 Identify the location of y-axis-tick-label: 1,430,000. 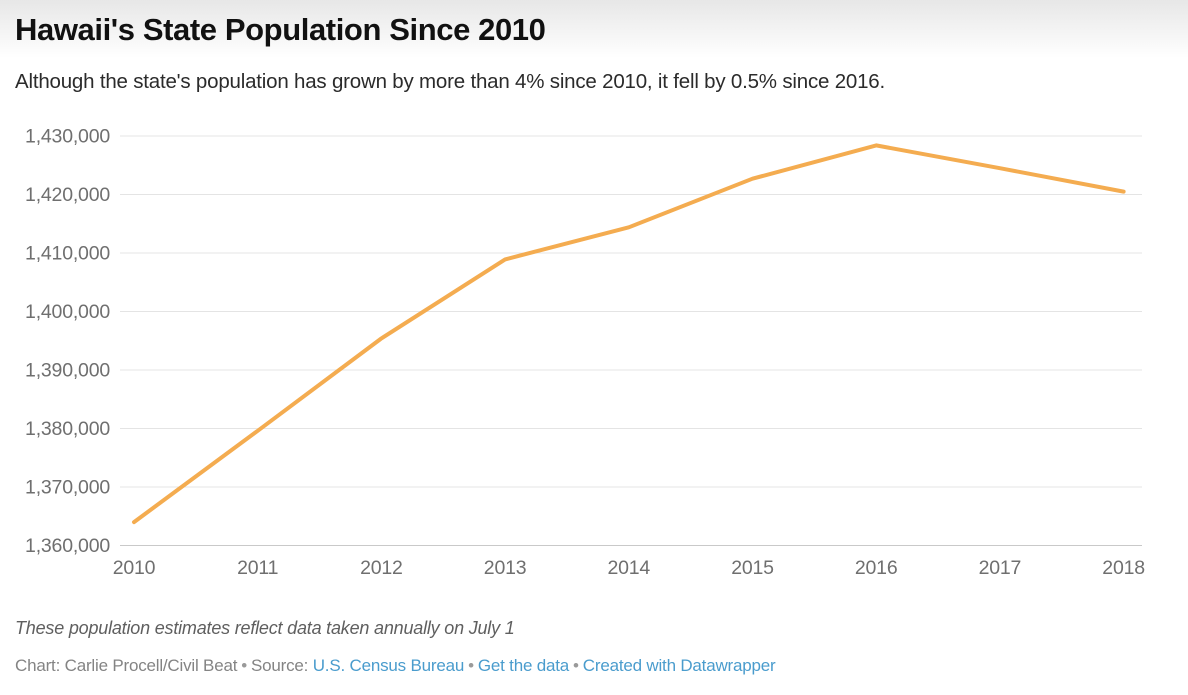
(67, 137).